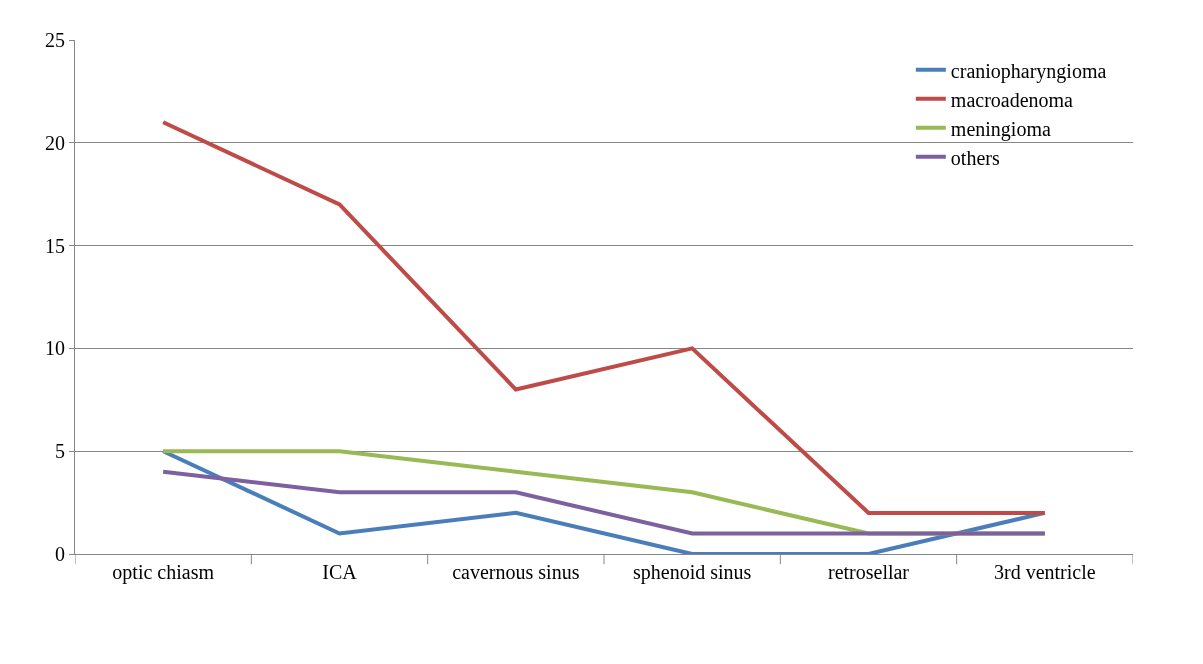  What do you see at coordinates (55, 245) in the screenshot?
I see `y-tick-label: 15` at bounding box center [55, 245].